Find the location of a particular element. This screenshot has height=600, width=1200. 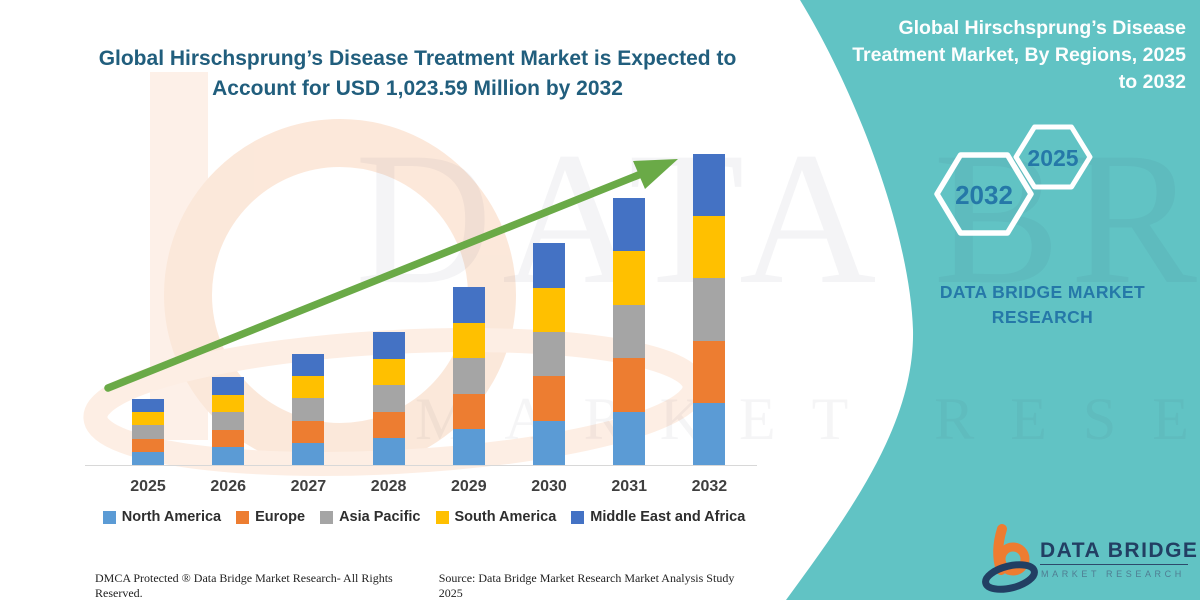

legend-label: South America is located at coordinates (505, 517).